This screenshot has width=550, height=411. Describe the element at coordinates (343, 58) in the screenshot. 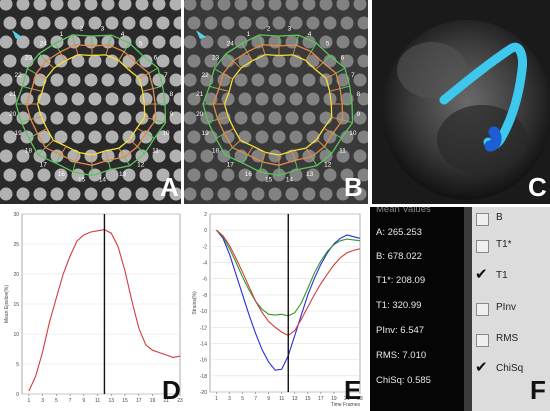

I see `segment-label: 6` at that location.